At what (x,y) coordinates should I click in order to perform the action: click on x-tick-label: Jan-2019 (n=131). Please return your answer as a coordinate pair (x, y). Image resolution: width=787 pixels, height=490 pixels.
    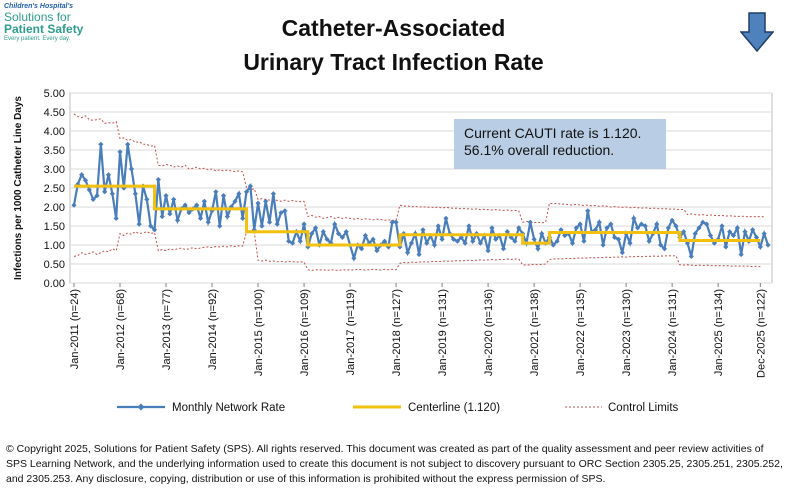
    Looking at the image, I should click on (443, 332).